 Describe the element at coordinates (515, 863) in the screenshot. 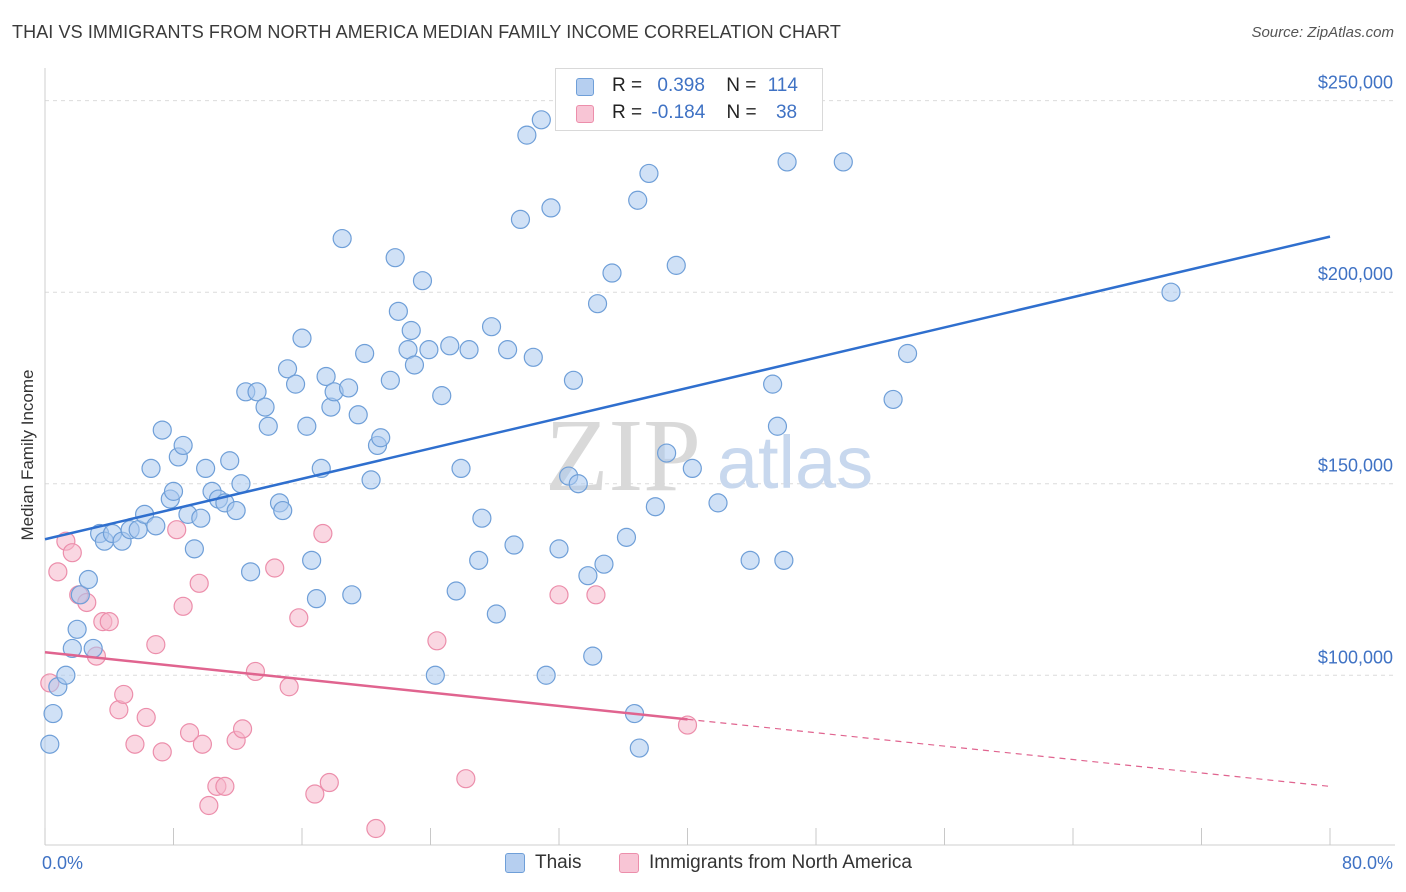

I see `thais-legend-swatch` at that location.